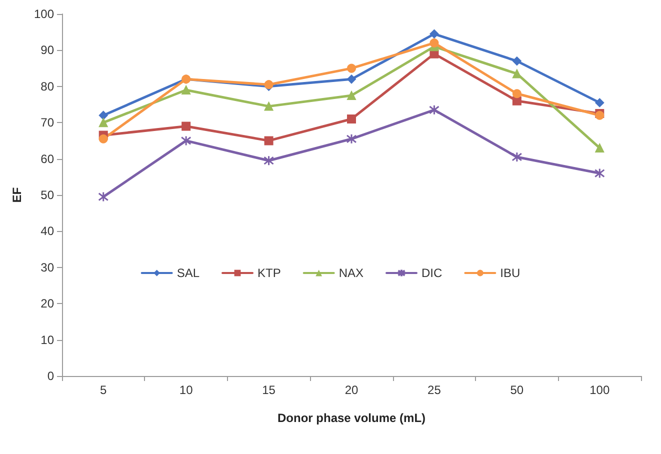 This screenshot has height=454, width=661. I want to click on x-tick-label: 10, so click(186, 390).